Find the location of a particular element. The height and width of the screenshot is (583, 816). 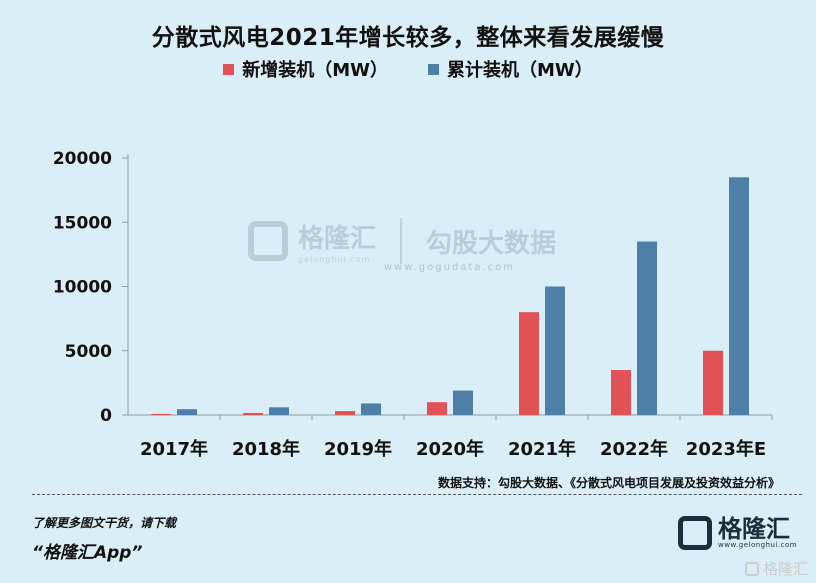

watermark-divider is located at coordinates (401, 241).